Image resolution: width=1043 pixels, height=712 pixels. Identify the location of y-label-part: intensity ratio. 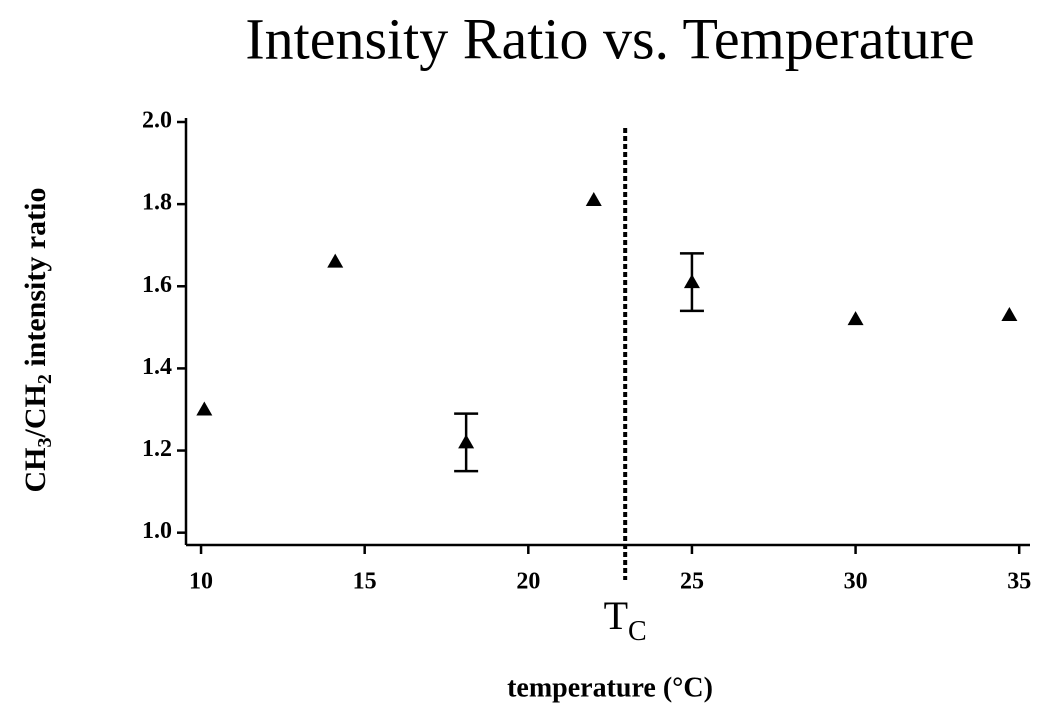
(35, 281).